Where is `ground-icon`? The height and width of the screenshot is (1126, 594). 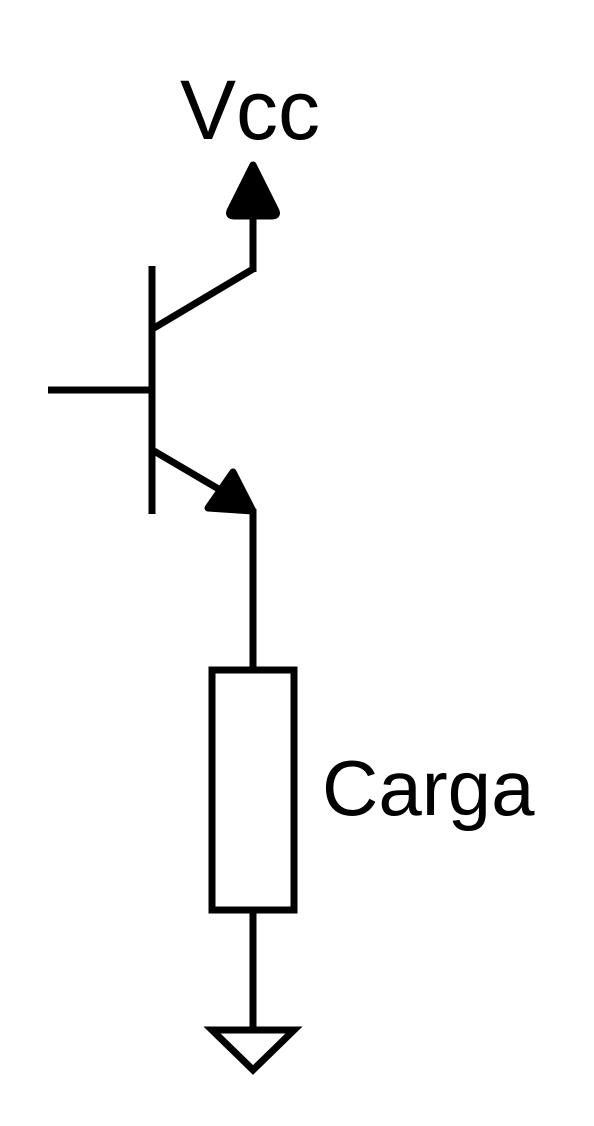 ground-icon is located at coordinates (253, 1050).